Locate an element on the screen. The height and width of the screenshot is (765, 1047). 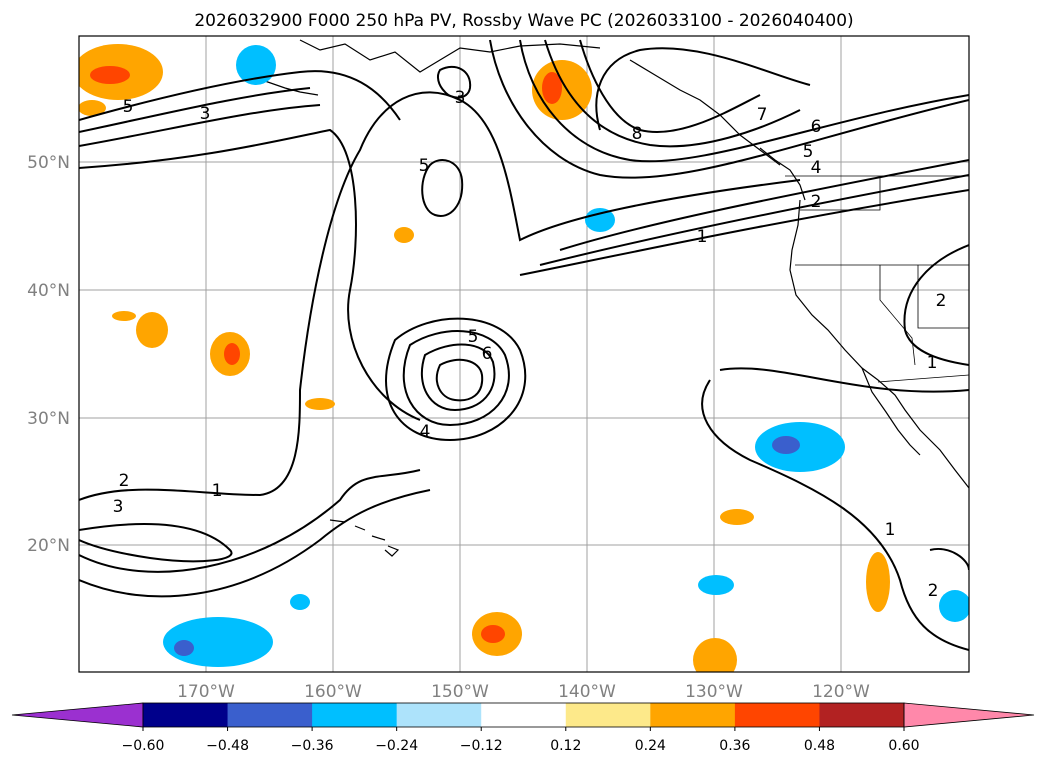
colorbar-extend-max is located at coordinates (969, 715).